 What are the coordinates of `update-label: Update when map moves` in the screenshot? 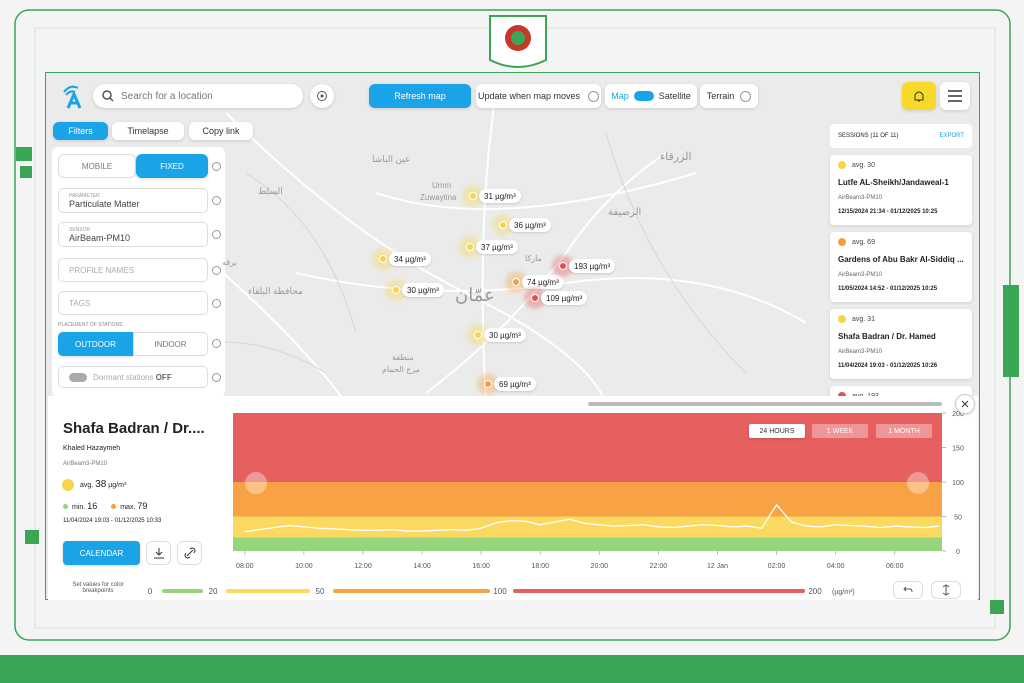 It's located at (529, 96).